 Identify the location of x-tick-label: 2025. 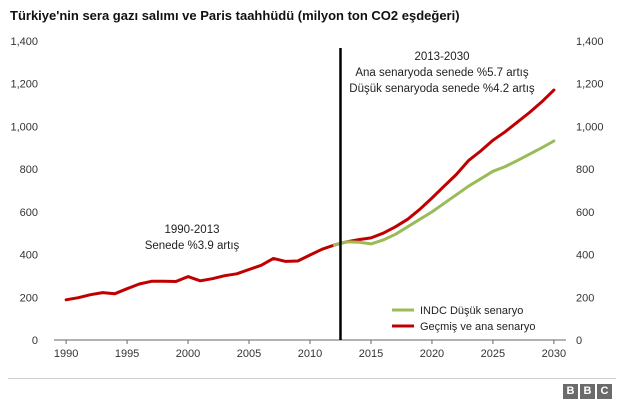
(493, 354).